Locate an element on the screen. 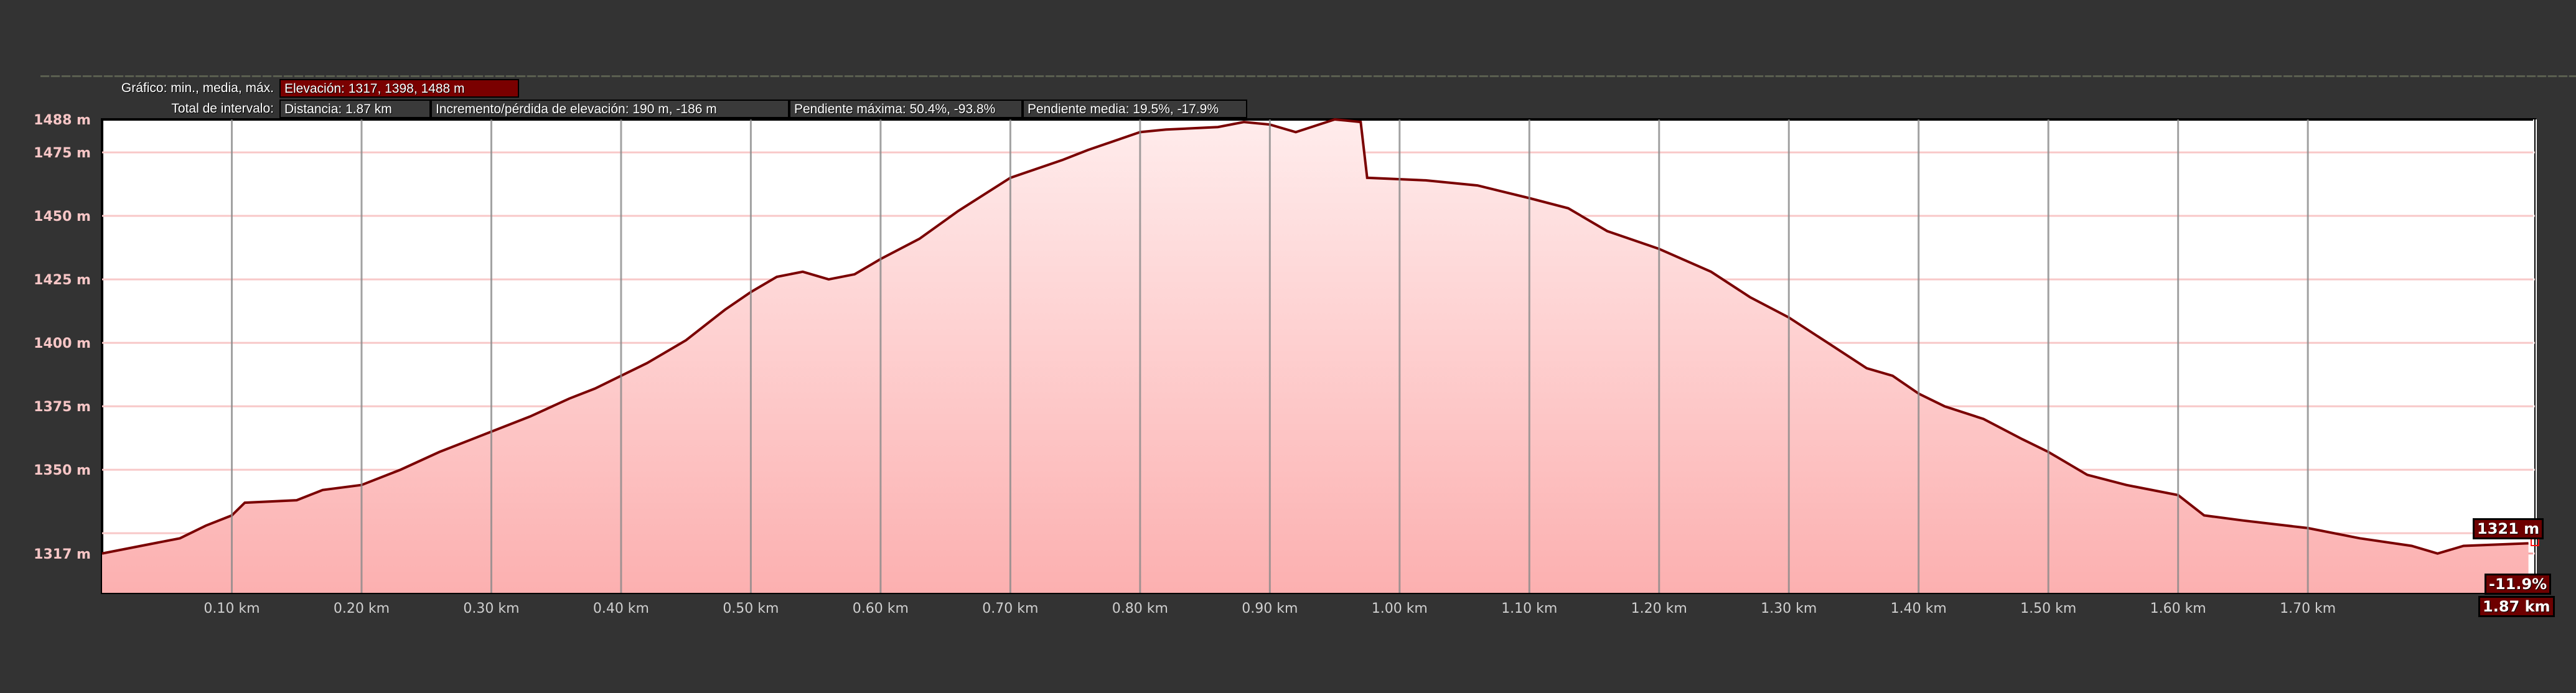 The image size is (2576, 693). x-tick-label: 1.00 km is located at coordinates (1400, 609).